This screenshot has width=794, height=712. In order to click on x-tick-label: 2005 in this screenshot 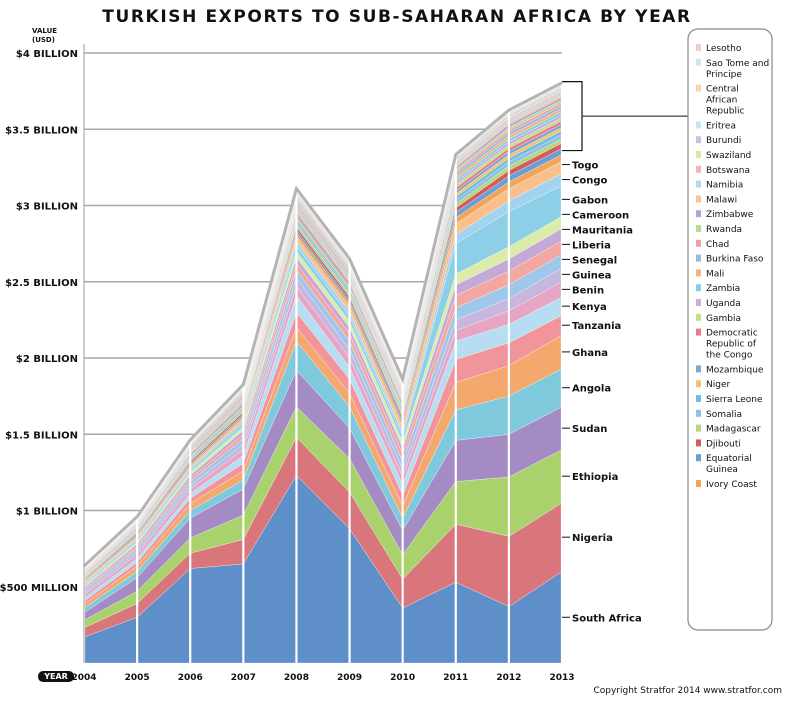, I will do `click(137, 678)`.